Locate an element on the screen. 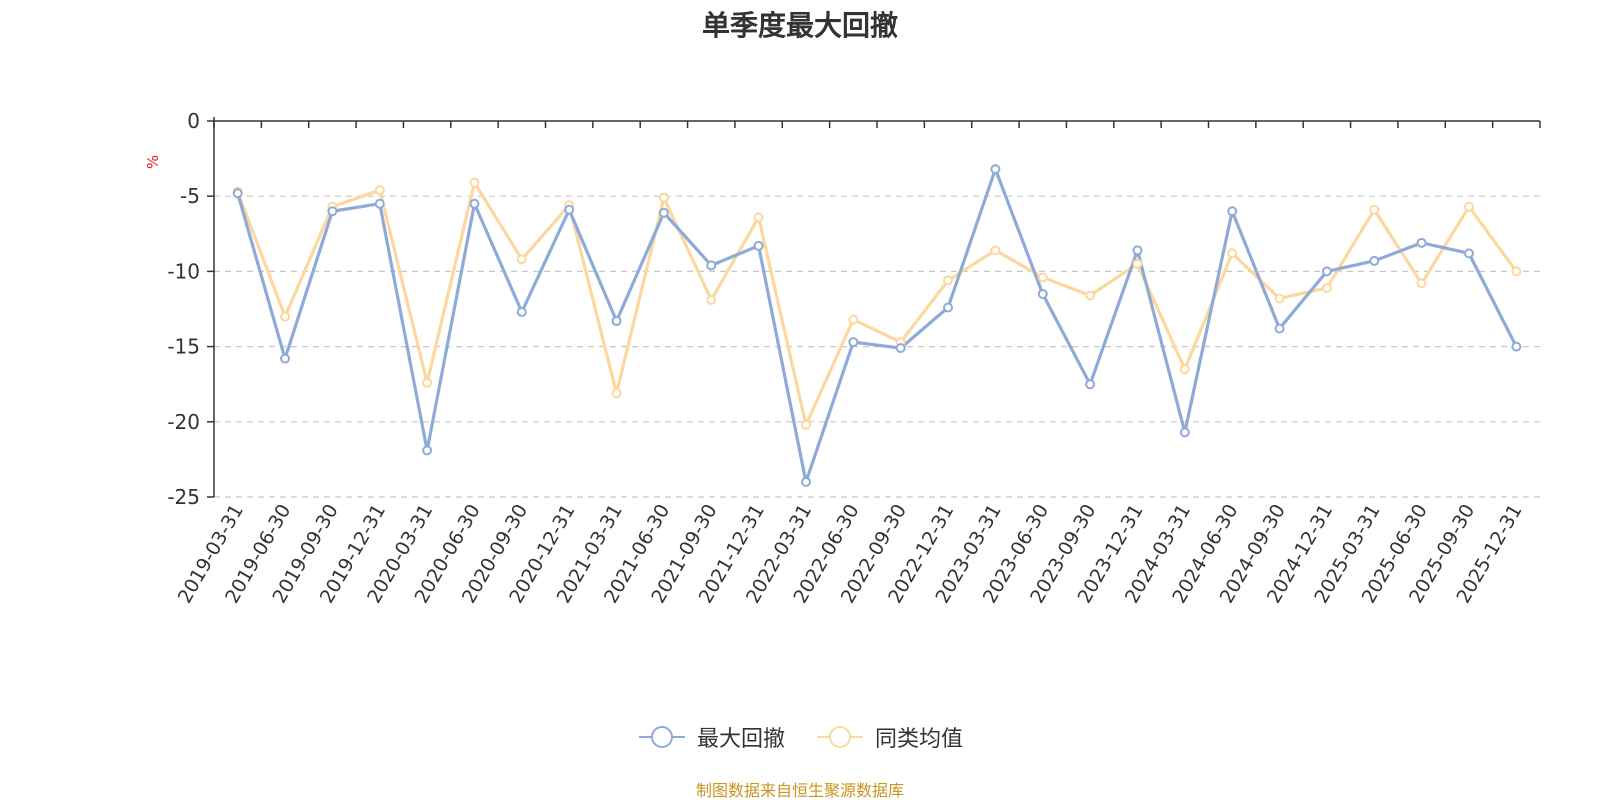  legend-item-series2: 同类均值 is located at coordinates (889, 737).